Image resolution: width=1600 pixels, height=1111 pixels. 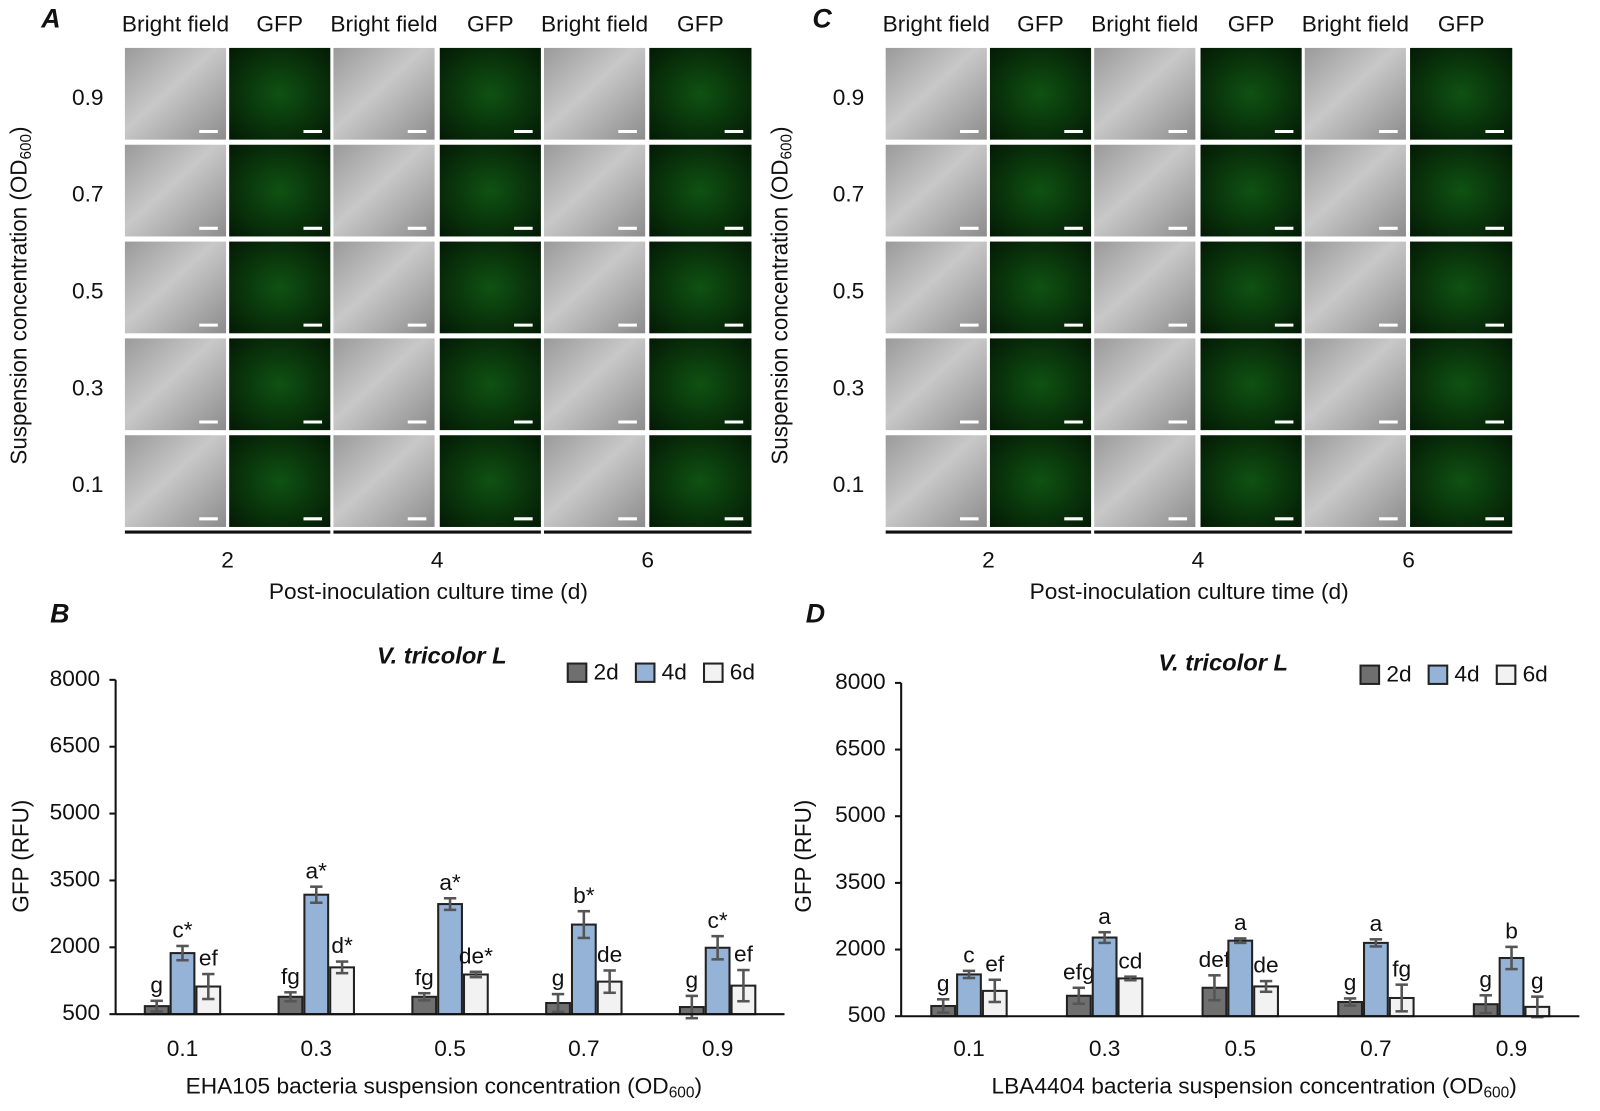 I want to click on row-label: 0.7, so click(x=849, y=194).